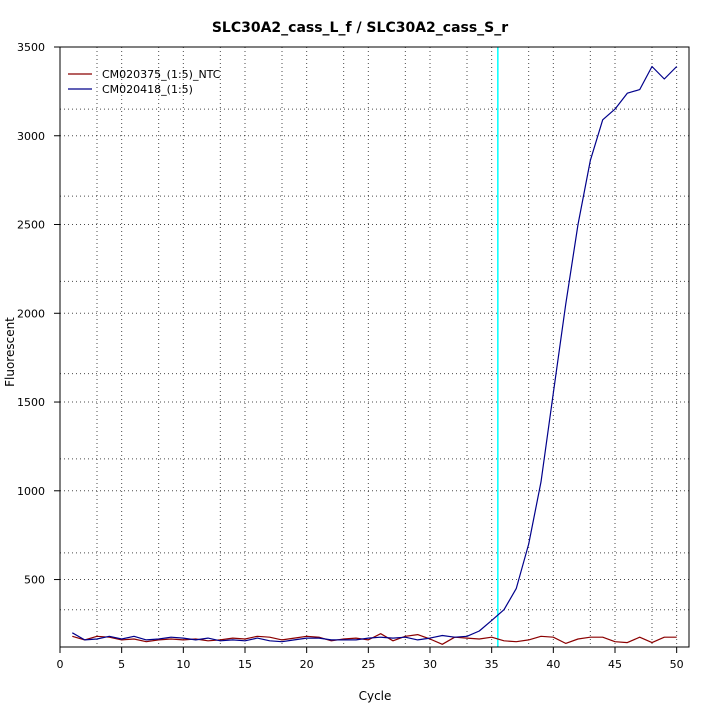  I want to click on x-tick-label: 10, so click(183, 664).